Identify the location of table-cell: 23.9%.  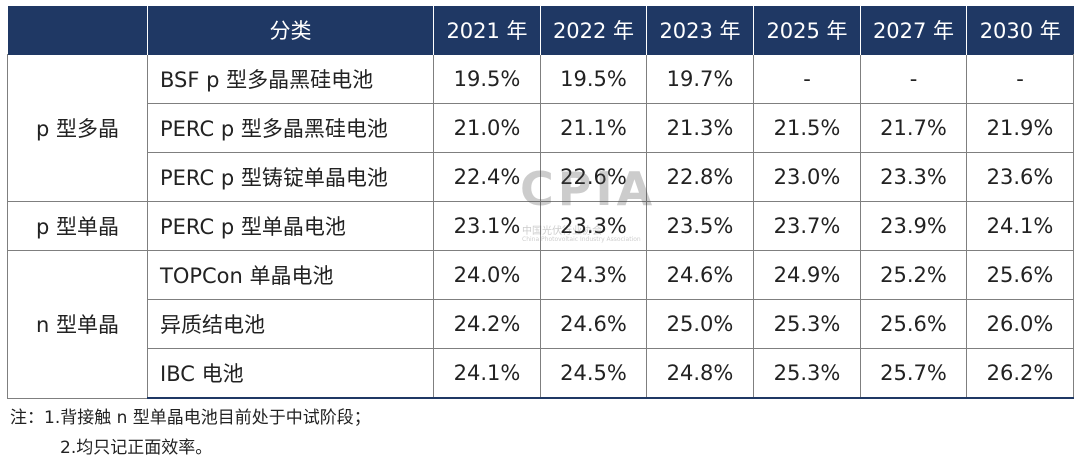
(913, 226).